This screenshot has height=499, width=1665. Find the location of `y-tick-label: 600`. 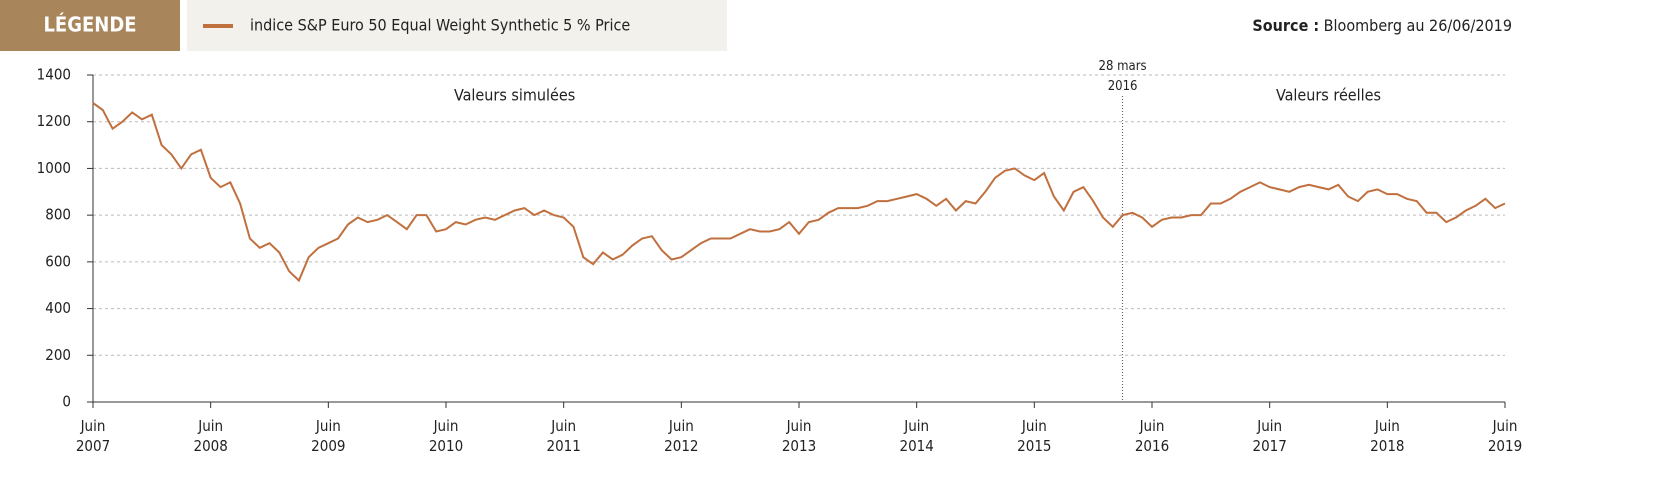

y-tick-label: 600 is located at coordinates (58, 261).